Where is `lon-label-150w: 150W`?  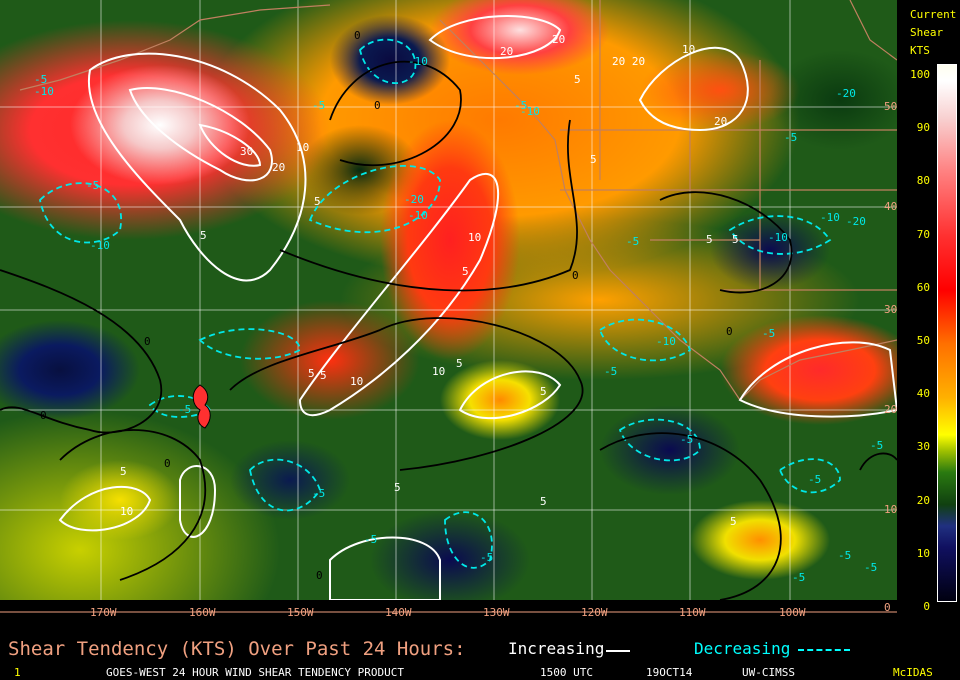 lon-label-150w: 150W is located at coordinates (300, 612).